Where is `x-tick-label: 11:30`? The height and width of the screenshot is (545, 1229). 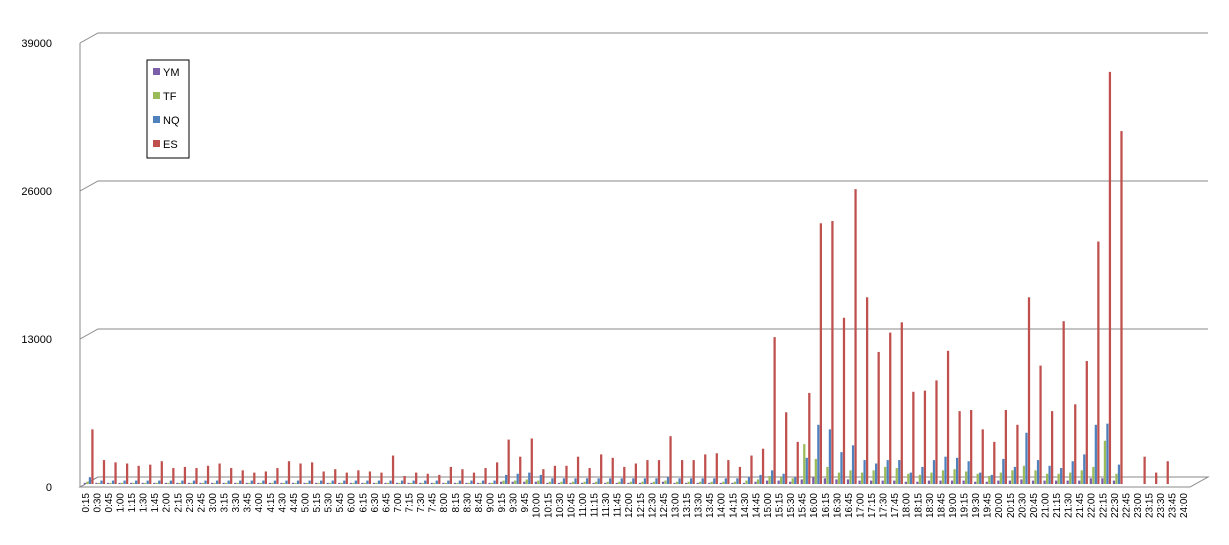 x-tick-label: 11:30 is located at coordinates (606, 505).